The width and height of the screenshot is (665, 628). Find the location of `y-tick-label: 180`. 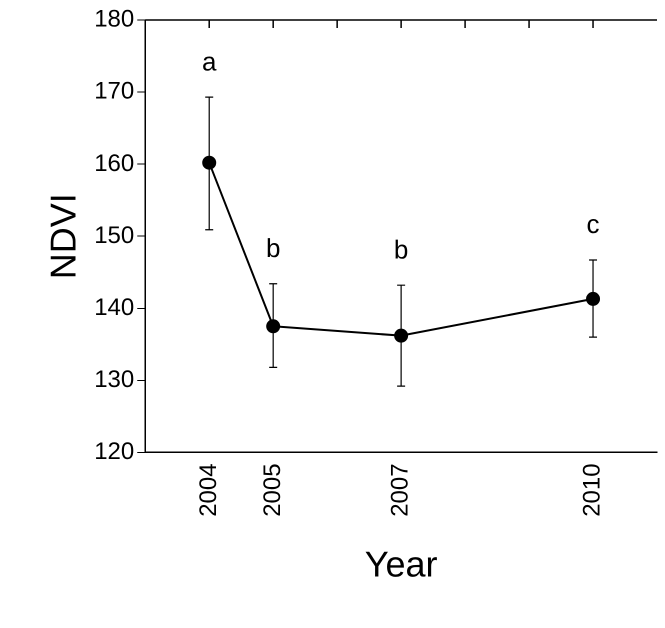

y-tick-label: 180 is located at coordinates (114, 19).